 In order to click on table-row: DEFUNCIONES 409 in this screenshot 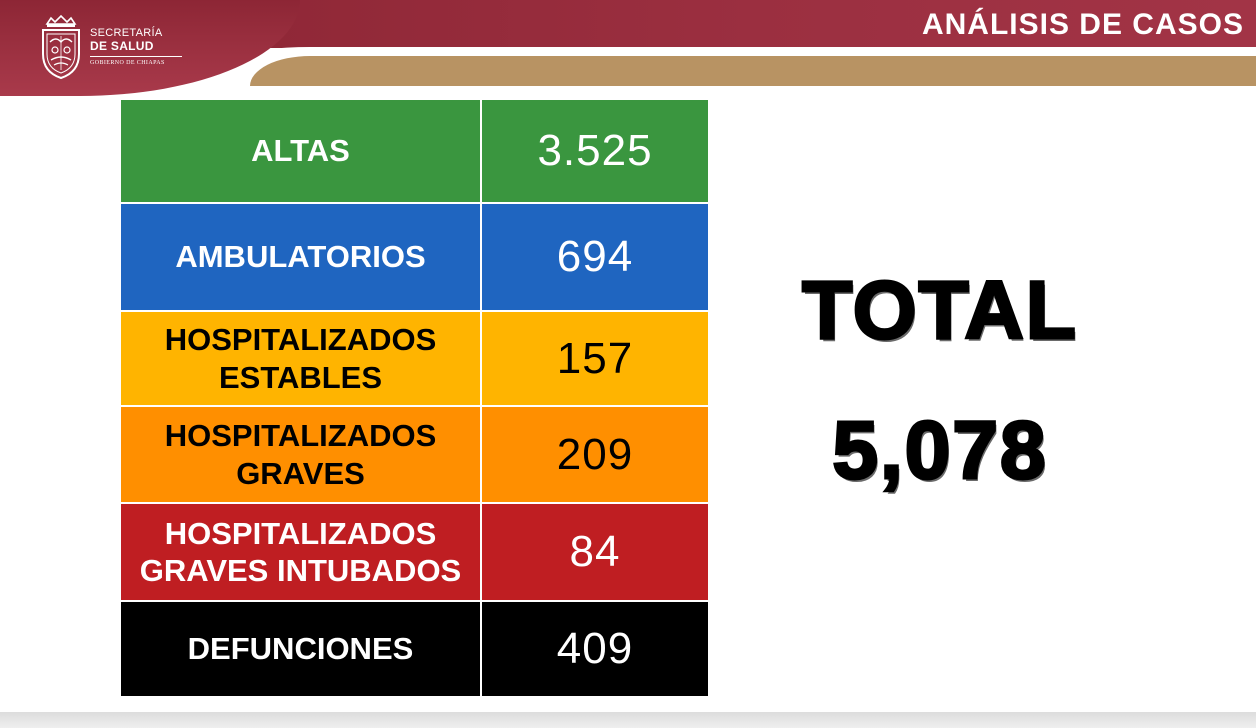, I will do `click(414, 648)`.